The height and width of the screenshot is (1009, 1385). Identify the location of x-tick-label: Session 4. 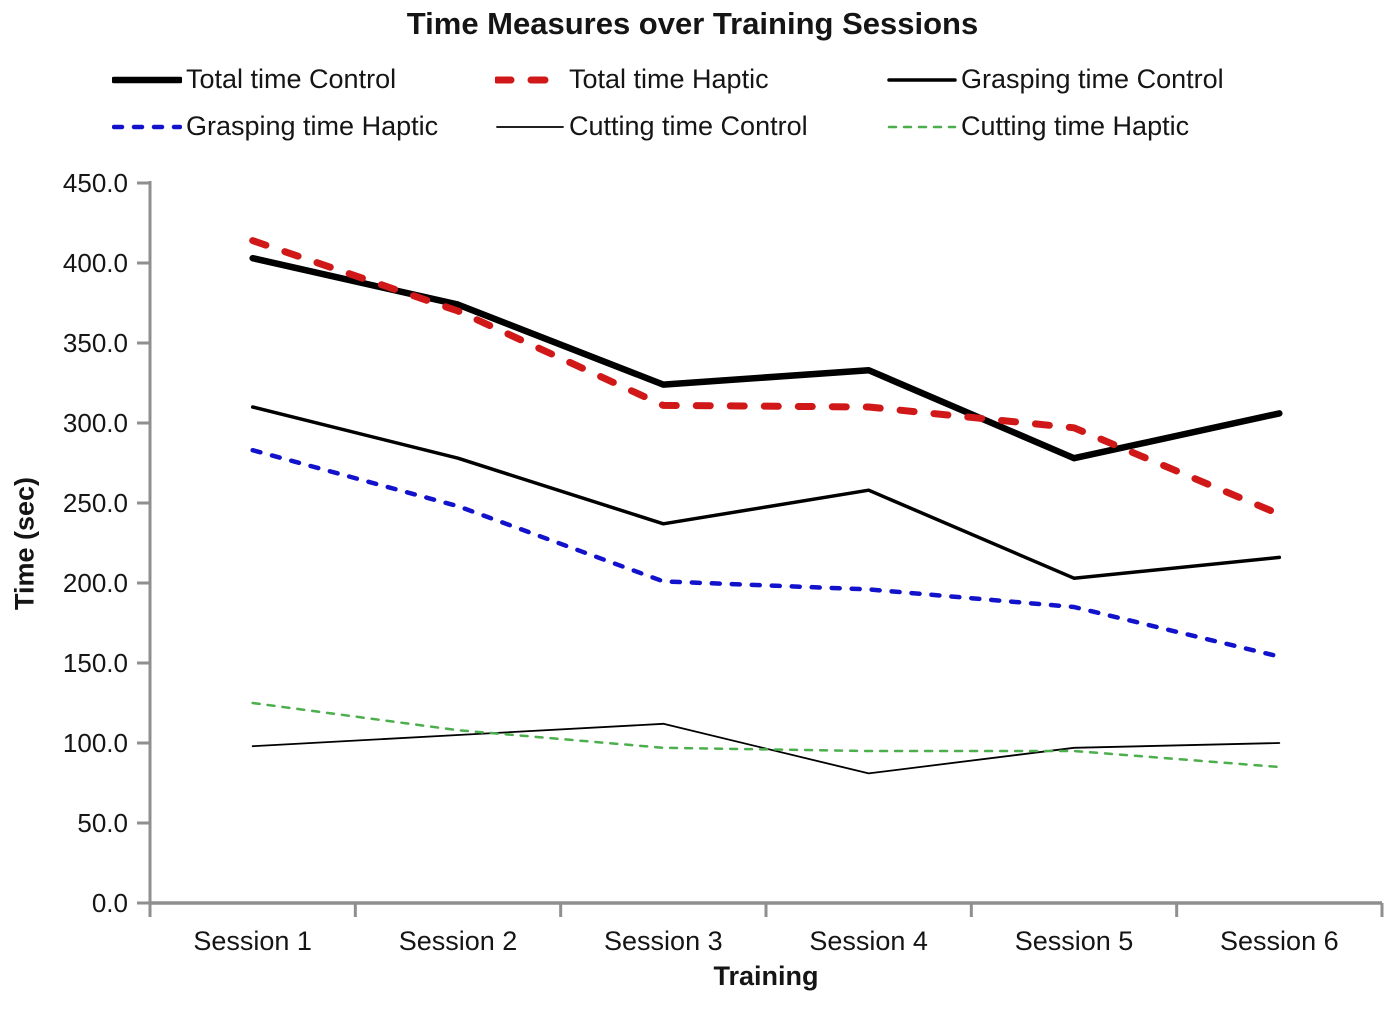
(868, 941).